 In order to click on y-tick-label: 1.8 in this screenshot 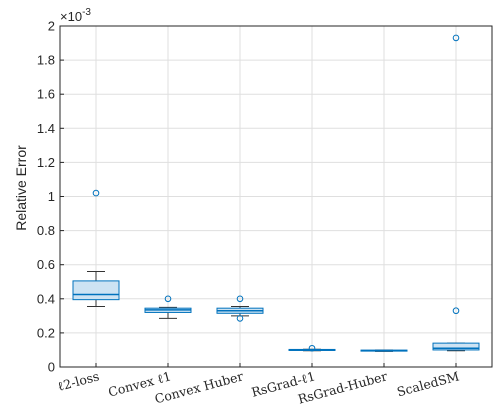, I will do `click(46, 60)`.